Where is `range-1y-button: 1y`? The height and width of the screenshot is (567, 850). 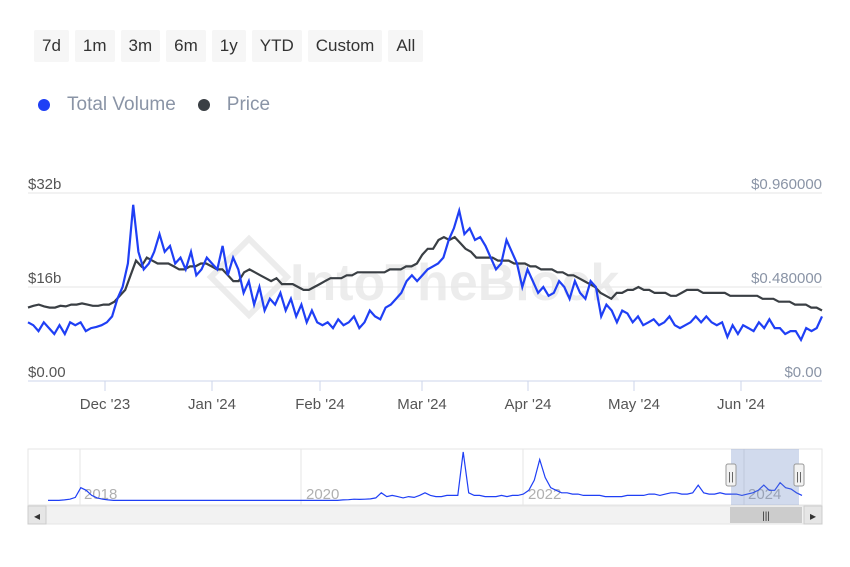
range-1y-button: 1y is located at coordinates (228, 46).